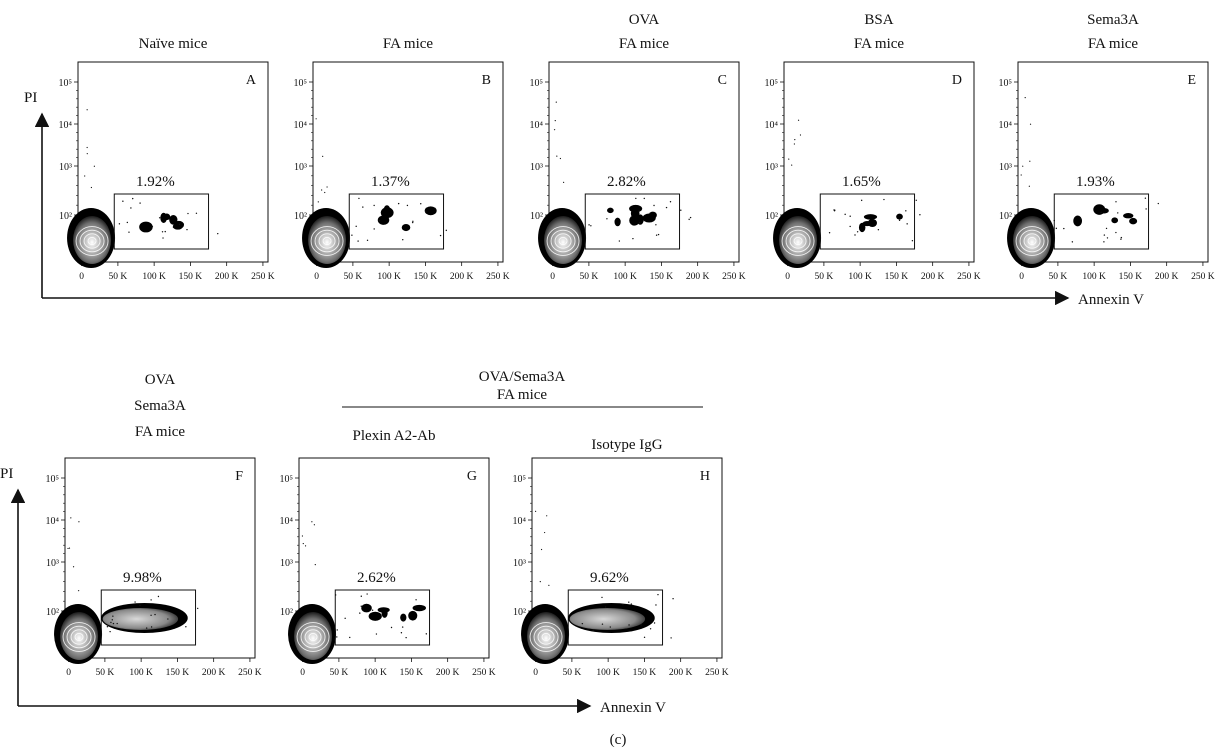 This screenshot has height=752, width=1232. What do you see at coordinates (52, 612) in the screenshot?
I see `y-tick-label: 10²` at bounding box center [52, 612].